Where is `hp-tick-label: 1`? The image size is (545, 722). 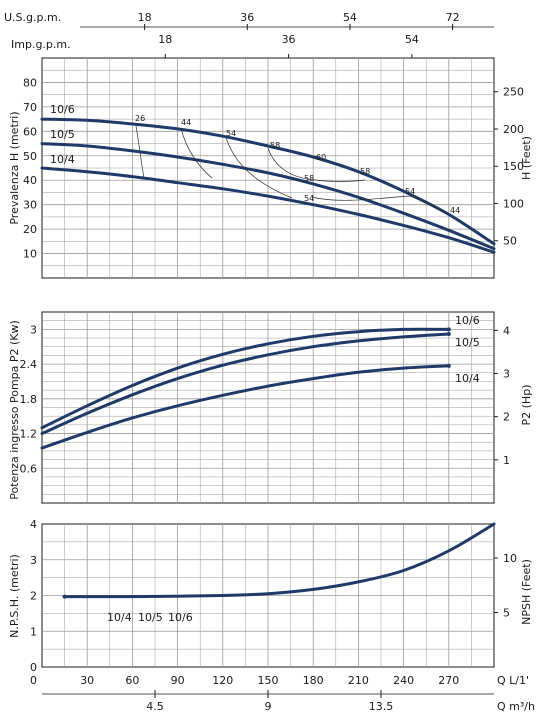
hp-tick-label: 1 is located at coordinates (506, 460).